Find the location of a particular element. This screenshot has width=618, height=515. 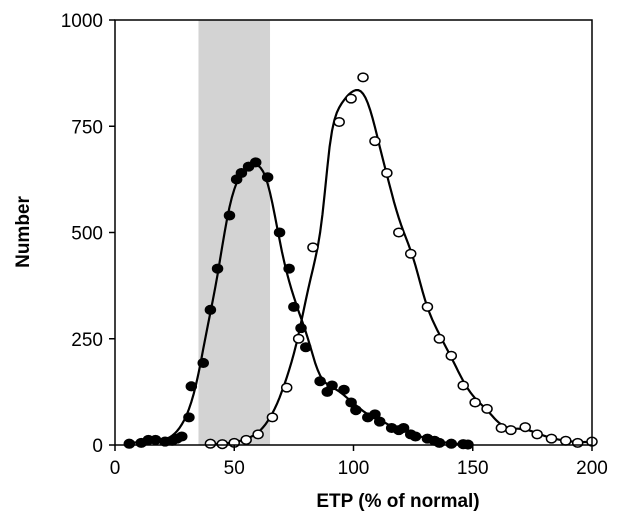

shaded-range is located at coordinates (234, 232).